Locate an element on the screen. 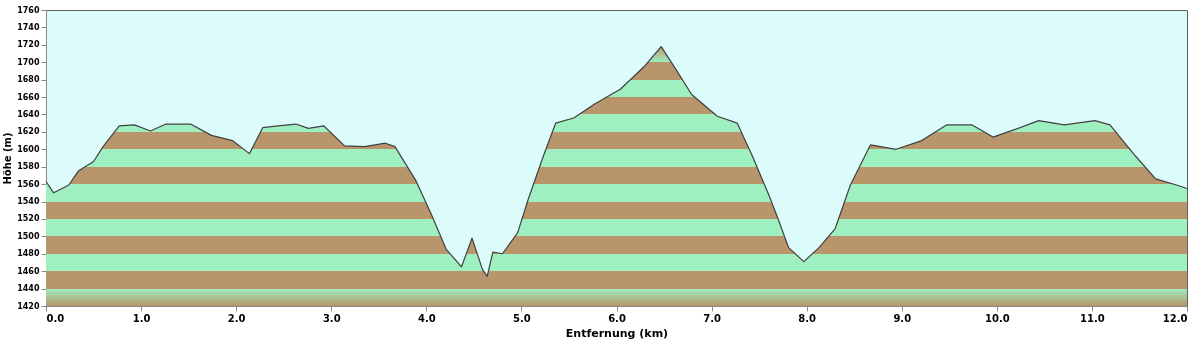 This screenshot has height=340, width=1200. x-tick-label: 7.0 is located at coordinates (712, 318).